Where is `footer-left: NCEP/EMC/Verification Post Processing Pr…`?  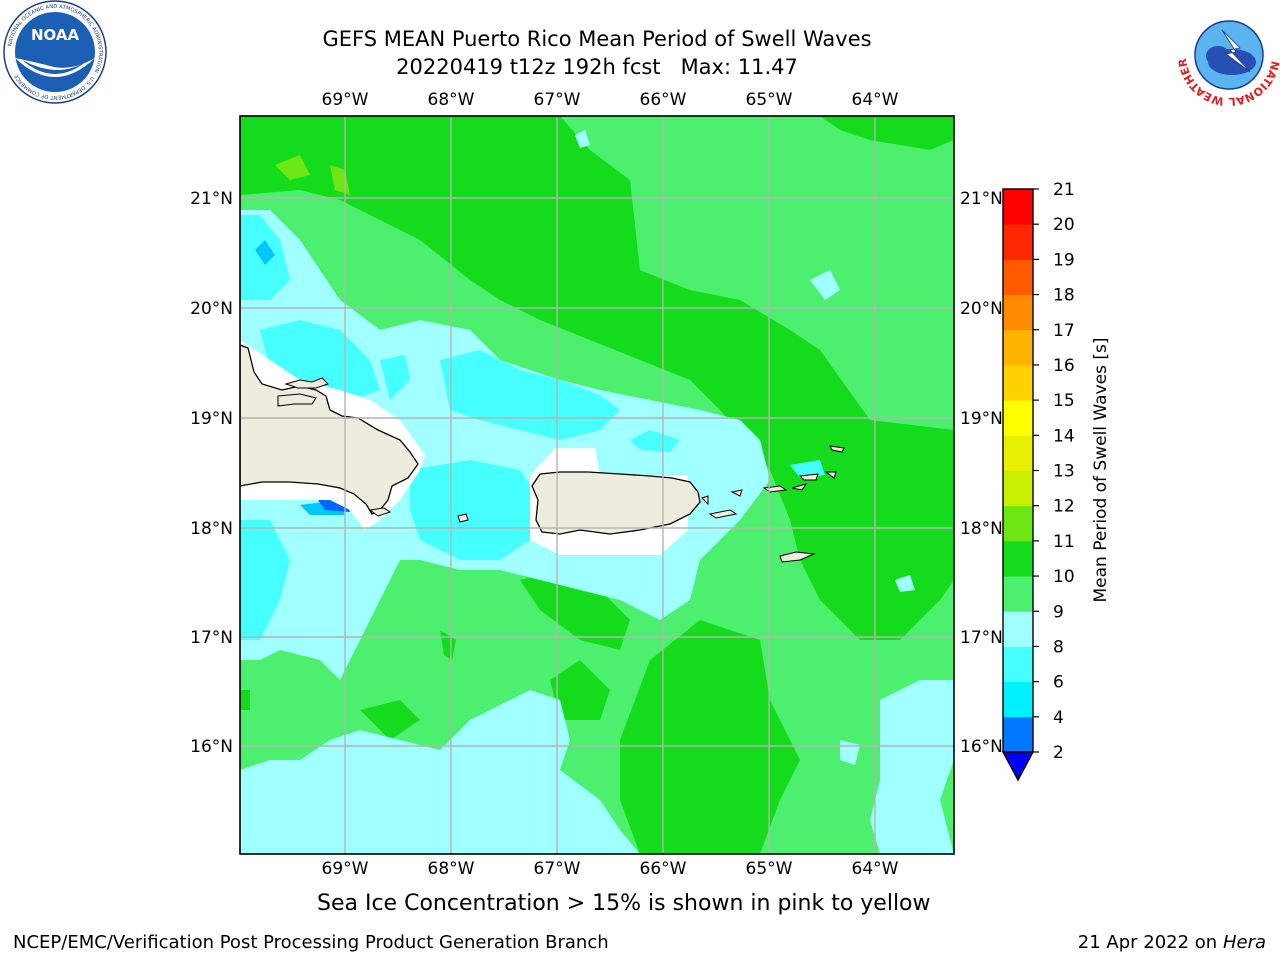
footer-left: NCEP/EMC/Verification Post Processing Pr… is located at coordinates (311, 942).